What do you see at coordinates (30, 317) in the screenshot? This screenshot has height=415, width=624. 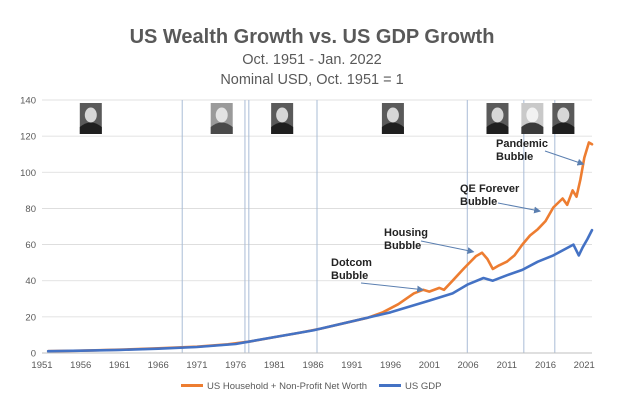 I see `y-tick-label: 20` at bounding box center [30, 317].